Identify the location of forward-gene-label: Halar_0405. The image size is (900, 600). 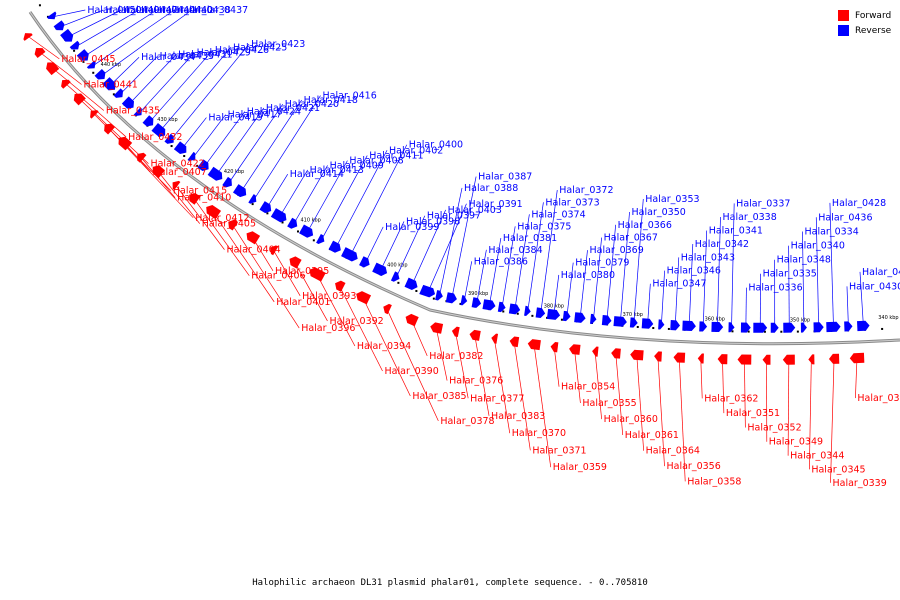
(229, 224).